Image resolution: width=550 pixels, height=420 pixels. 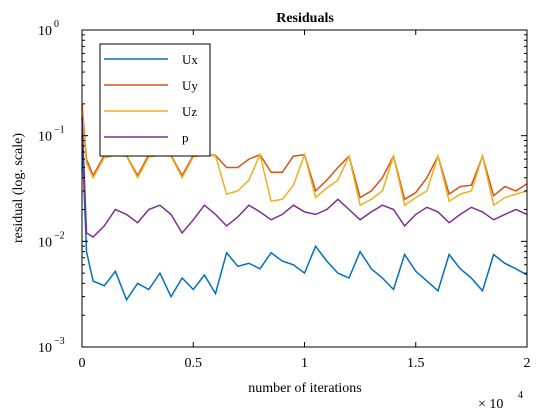 I want to click on y-tick-label: 10 −2, so click(x=51, y=240).